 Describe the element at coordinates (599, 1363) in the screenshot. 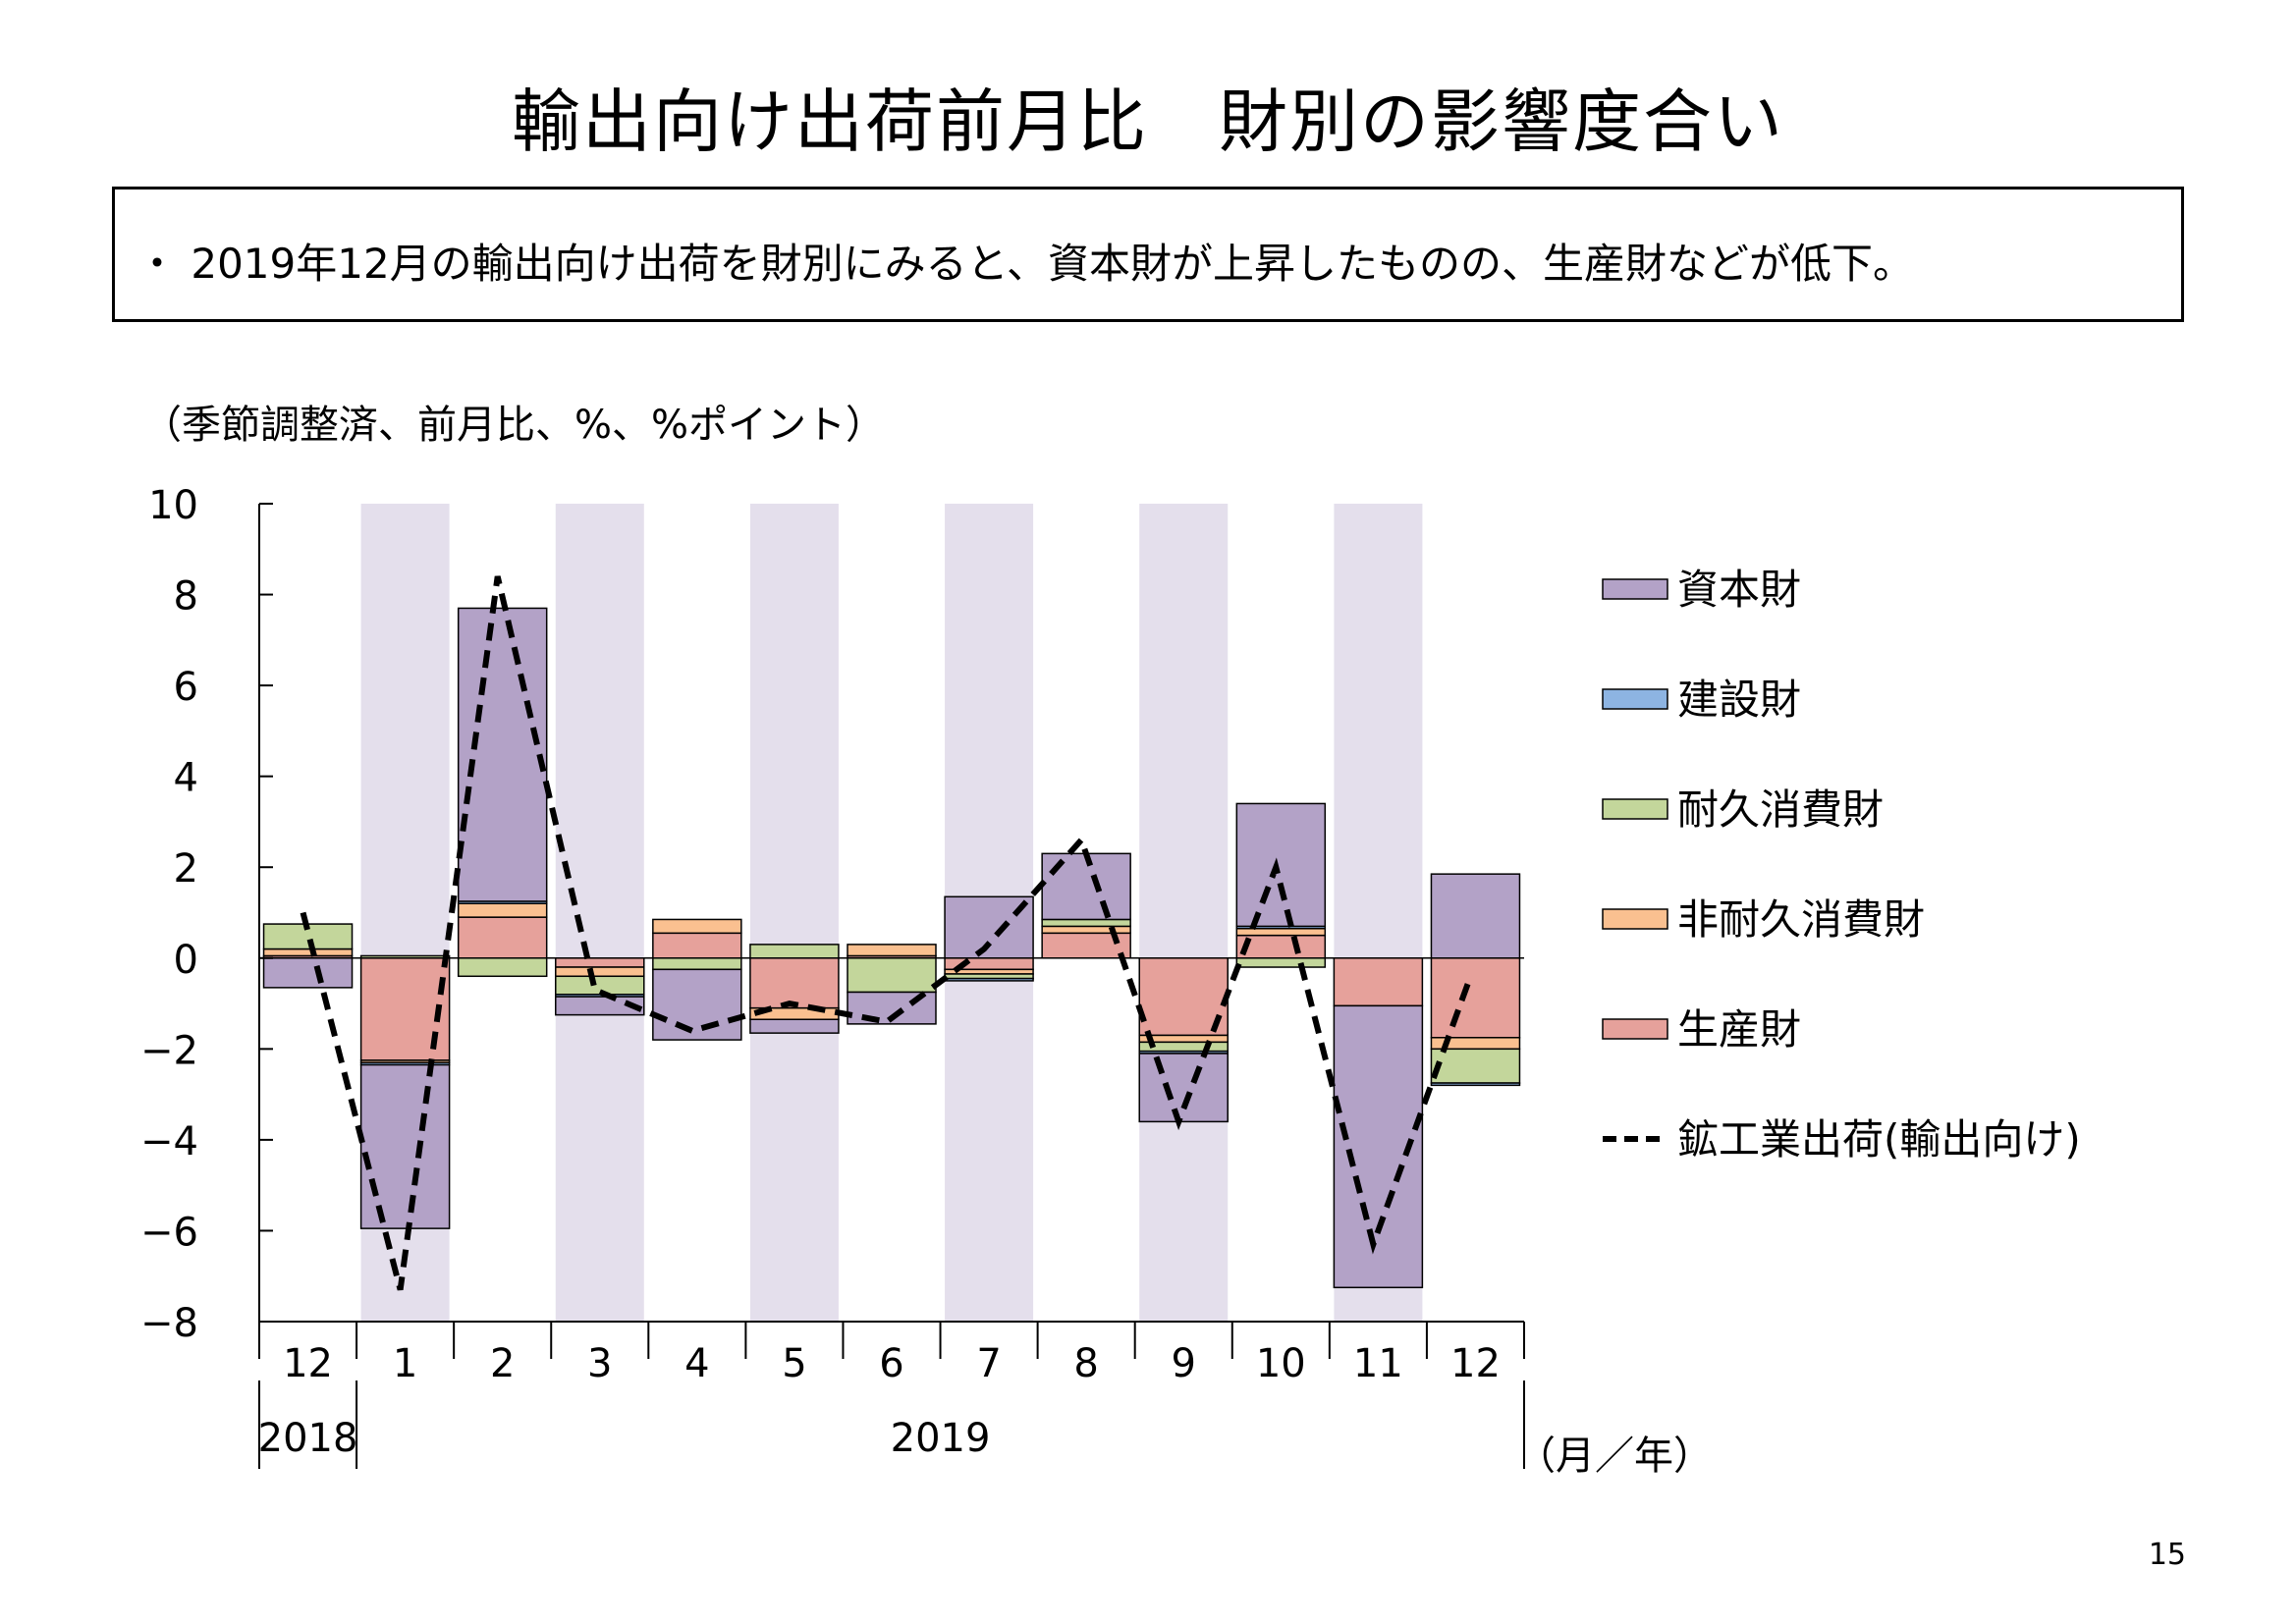

I see `x-tick-label: 3` at that location.